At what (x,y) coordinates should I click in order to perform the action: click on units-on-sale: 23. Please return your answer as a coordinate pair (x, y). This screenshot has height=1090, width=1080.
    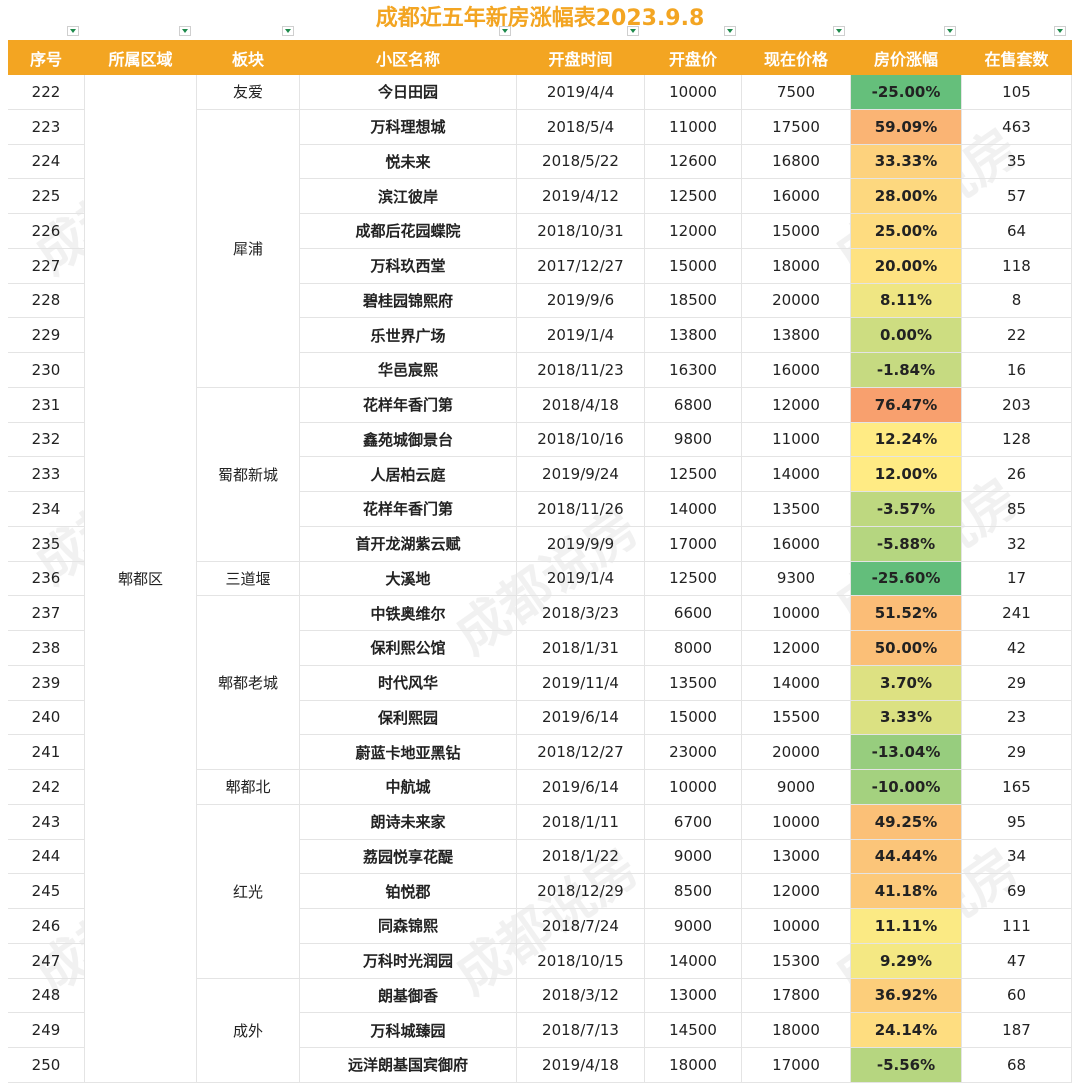
    Looking at the image, I should click on (1017, 718).